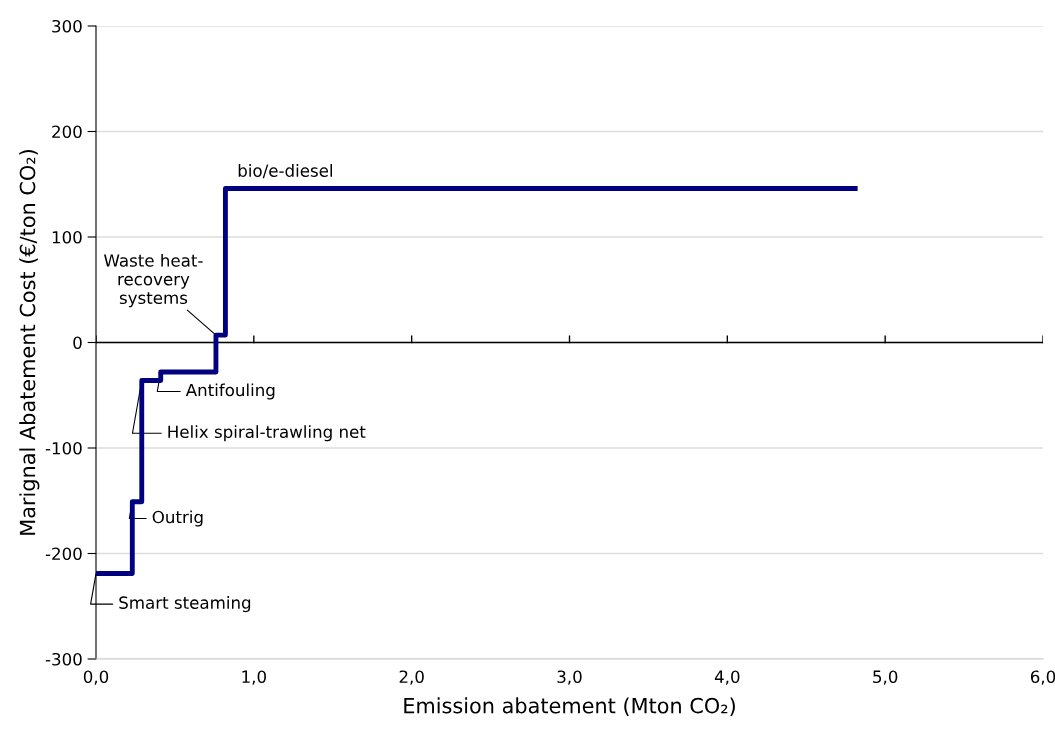  What do you see at coordinates (63, 448) in the screenshot?
I see `y-tick-label: -100` at bounding box center [63, 448].